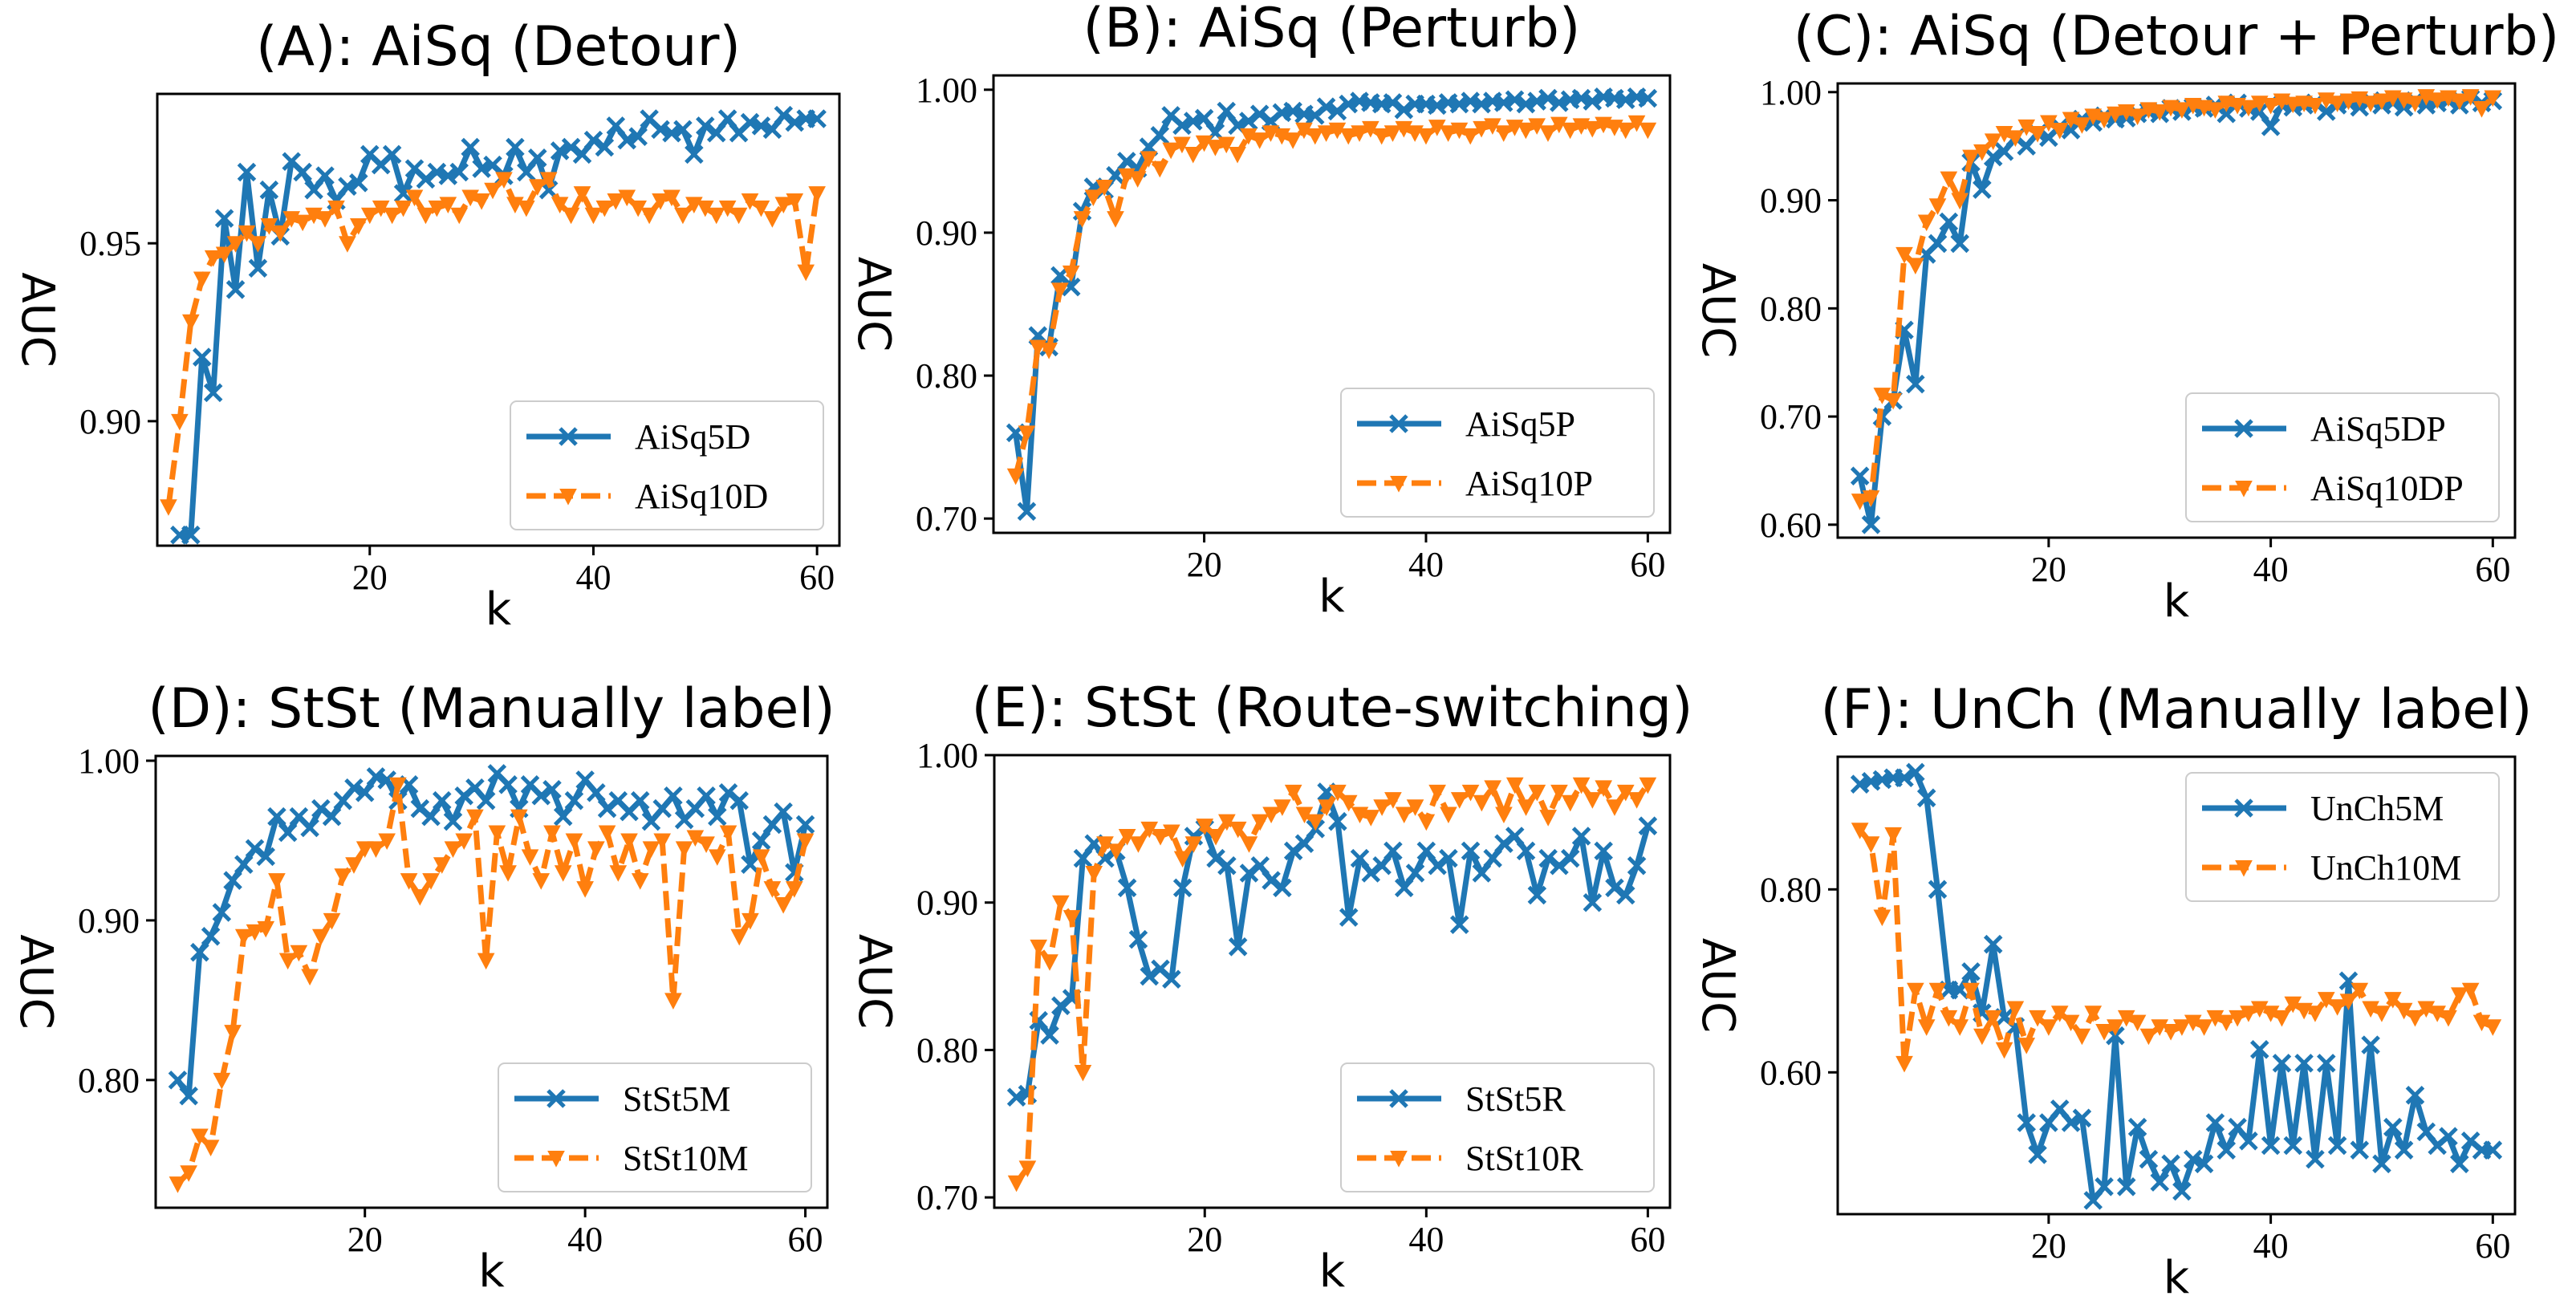  What do you see at coordinates (1647, 564) in the screenshot?
I see `panel-2-x-tick-label: 60` at bounding box center [1647, 564].